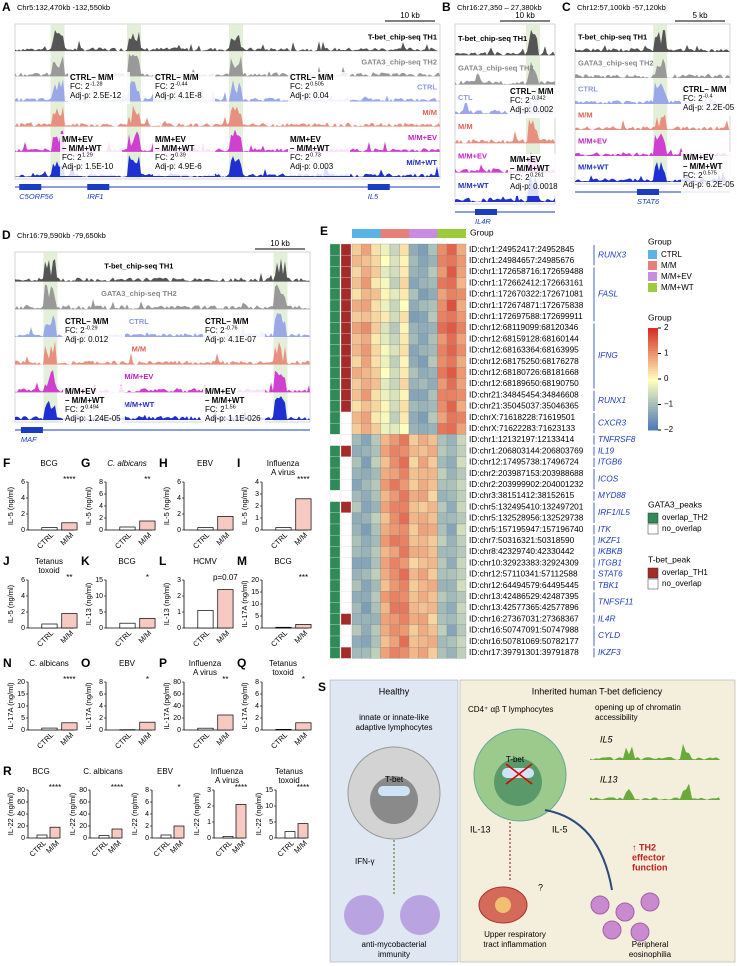 The width and height of the screenshot is (737, 966). What do you see at coordinates (522, 417) in the screenshot?
I see `row-label: ID:chrX:71618228:71619501` at bounding box center [522, 417].